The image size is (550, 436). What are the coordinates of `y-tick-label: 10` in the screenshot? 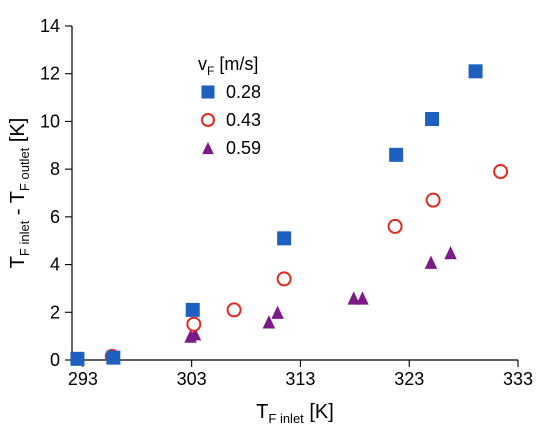 It's located at (50, 121).